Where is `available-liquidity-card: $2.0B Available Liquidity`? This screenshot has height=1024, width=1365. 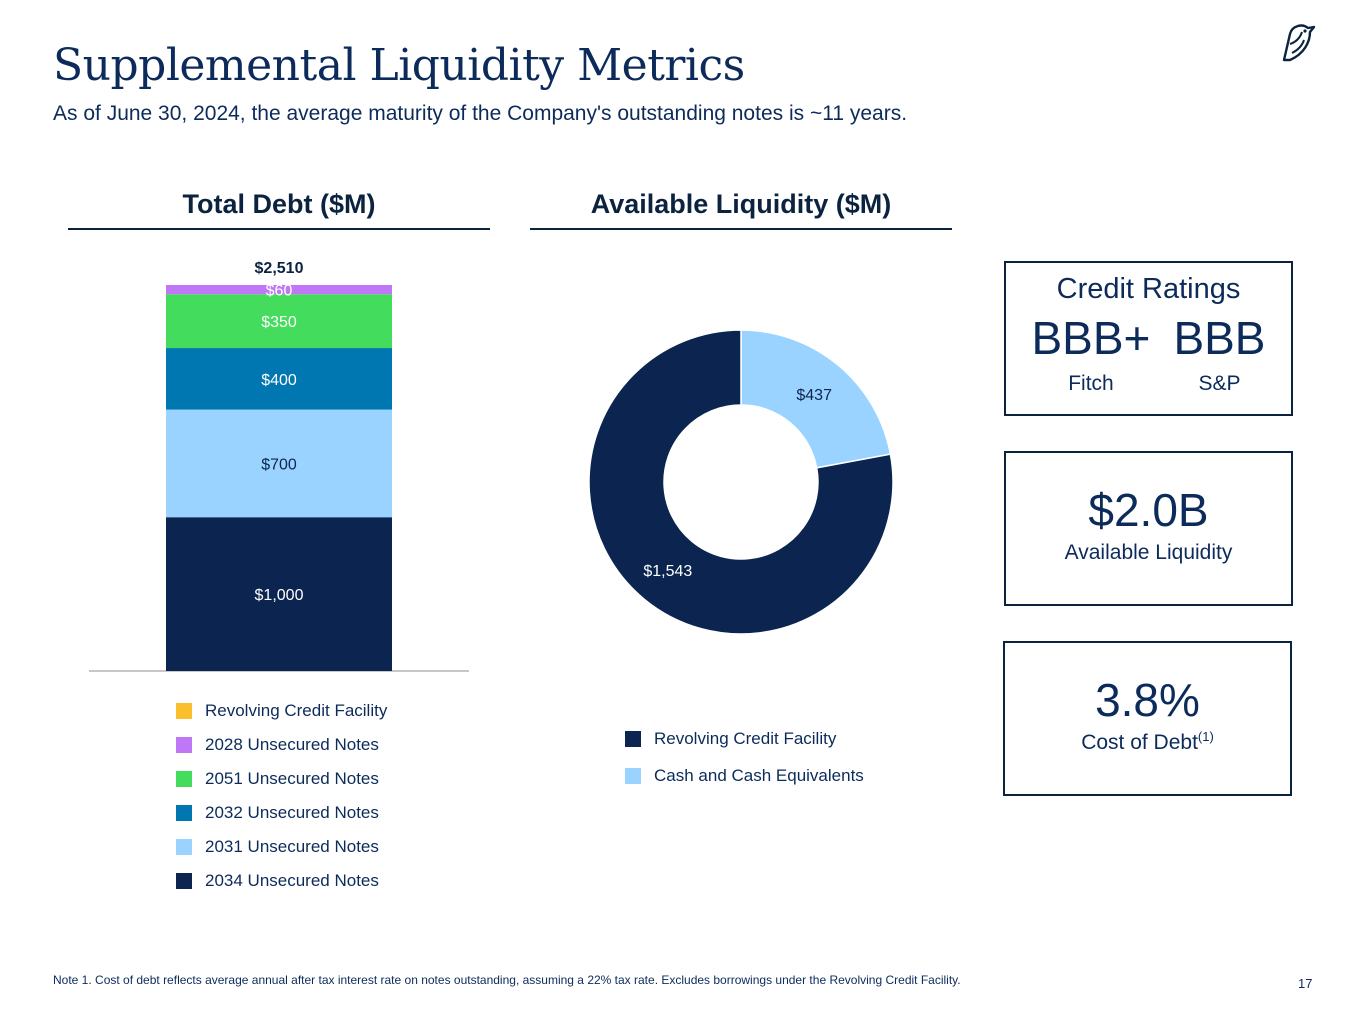 available-liquidity-card: $2.0B Available Liquidity is located at coordinates (1148, 528).